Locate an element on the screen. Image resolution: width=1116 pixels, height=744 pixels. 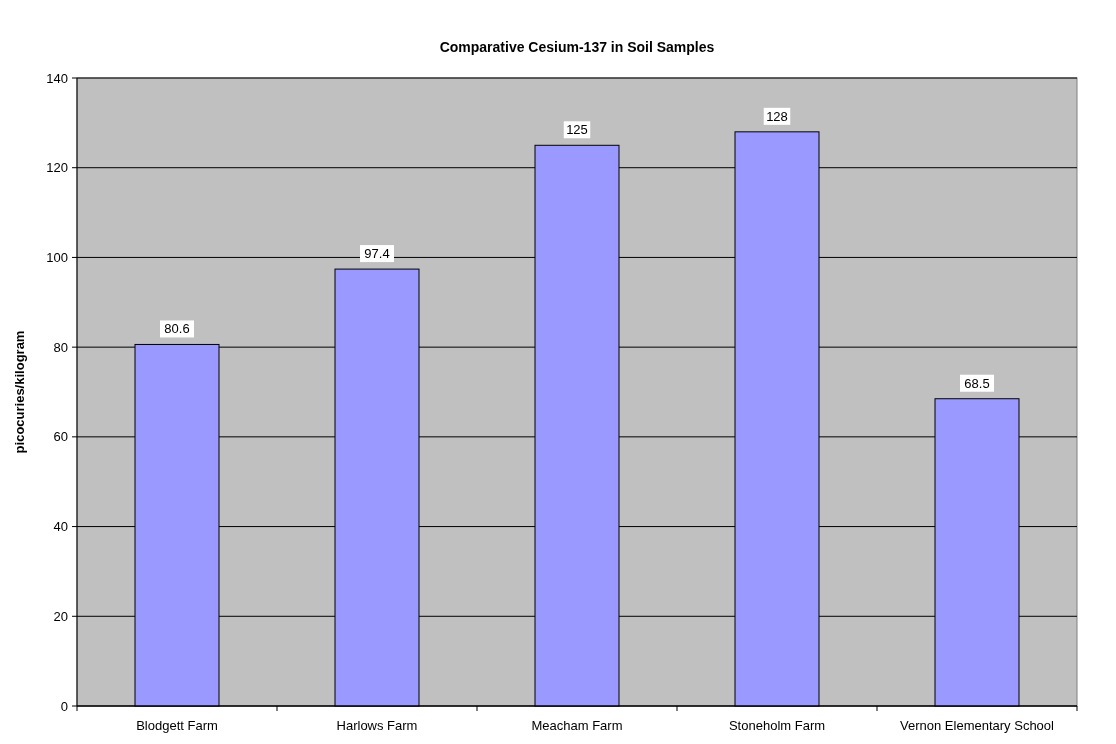
y-tick-label: 100 is located at coordinates (57, 257).